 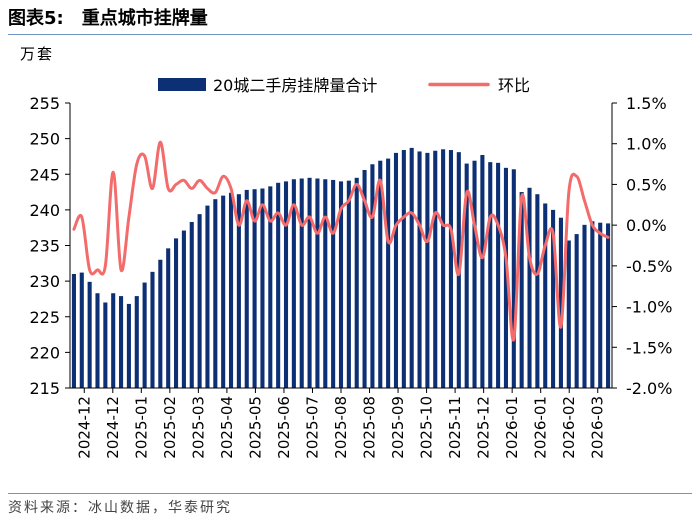 What do you see at coordinates (649, 388) in the screenshot?
I see `y-right-tick-label: -2.0%` at bounding box center [649, 388].